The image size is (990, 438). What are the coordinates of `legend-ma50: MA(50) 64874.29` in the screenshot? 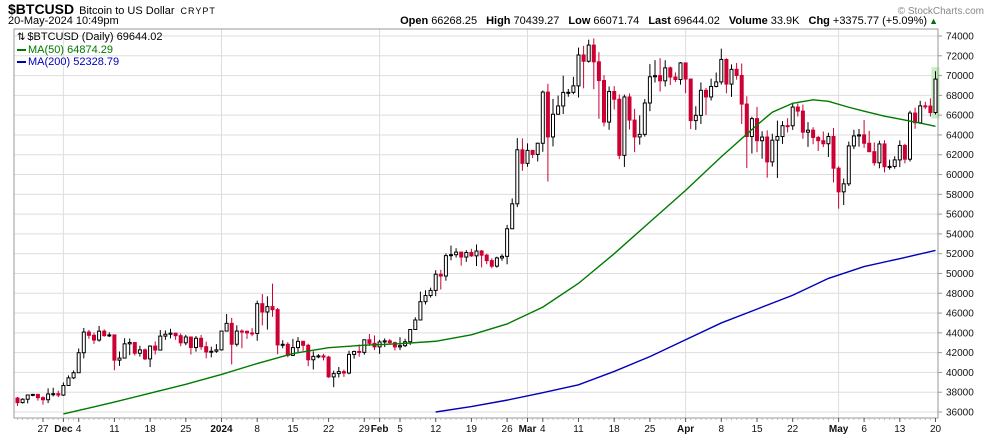 It's located at (90, 50).